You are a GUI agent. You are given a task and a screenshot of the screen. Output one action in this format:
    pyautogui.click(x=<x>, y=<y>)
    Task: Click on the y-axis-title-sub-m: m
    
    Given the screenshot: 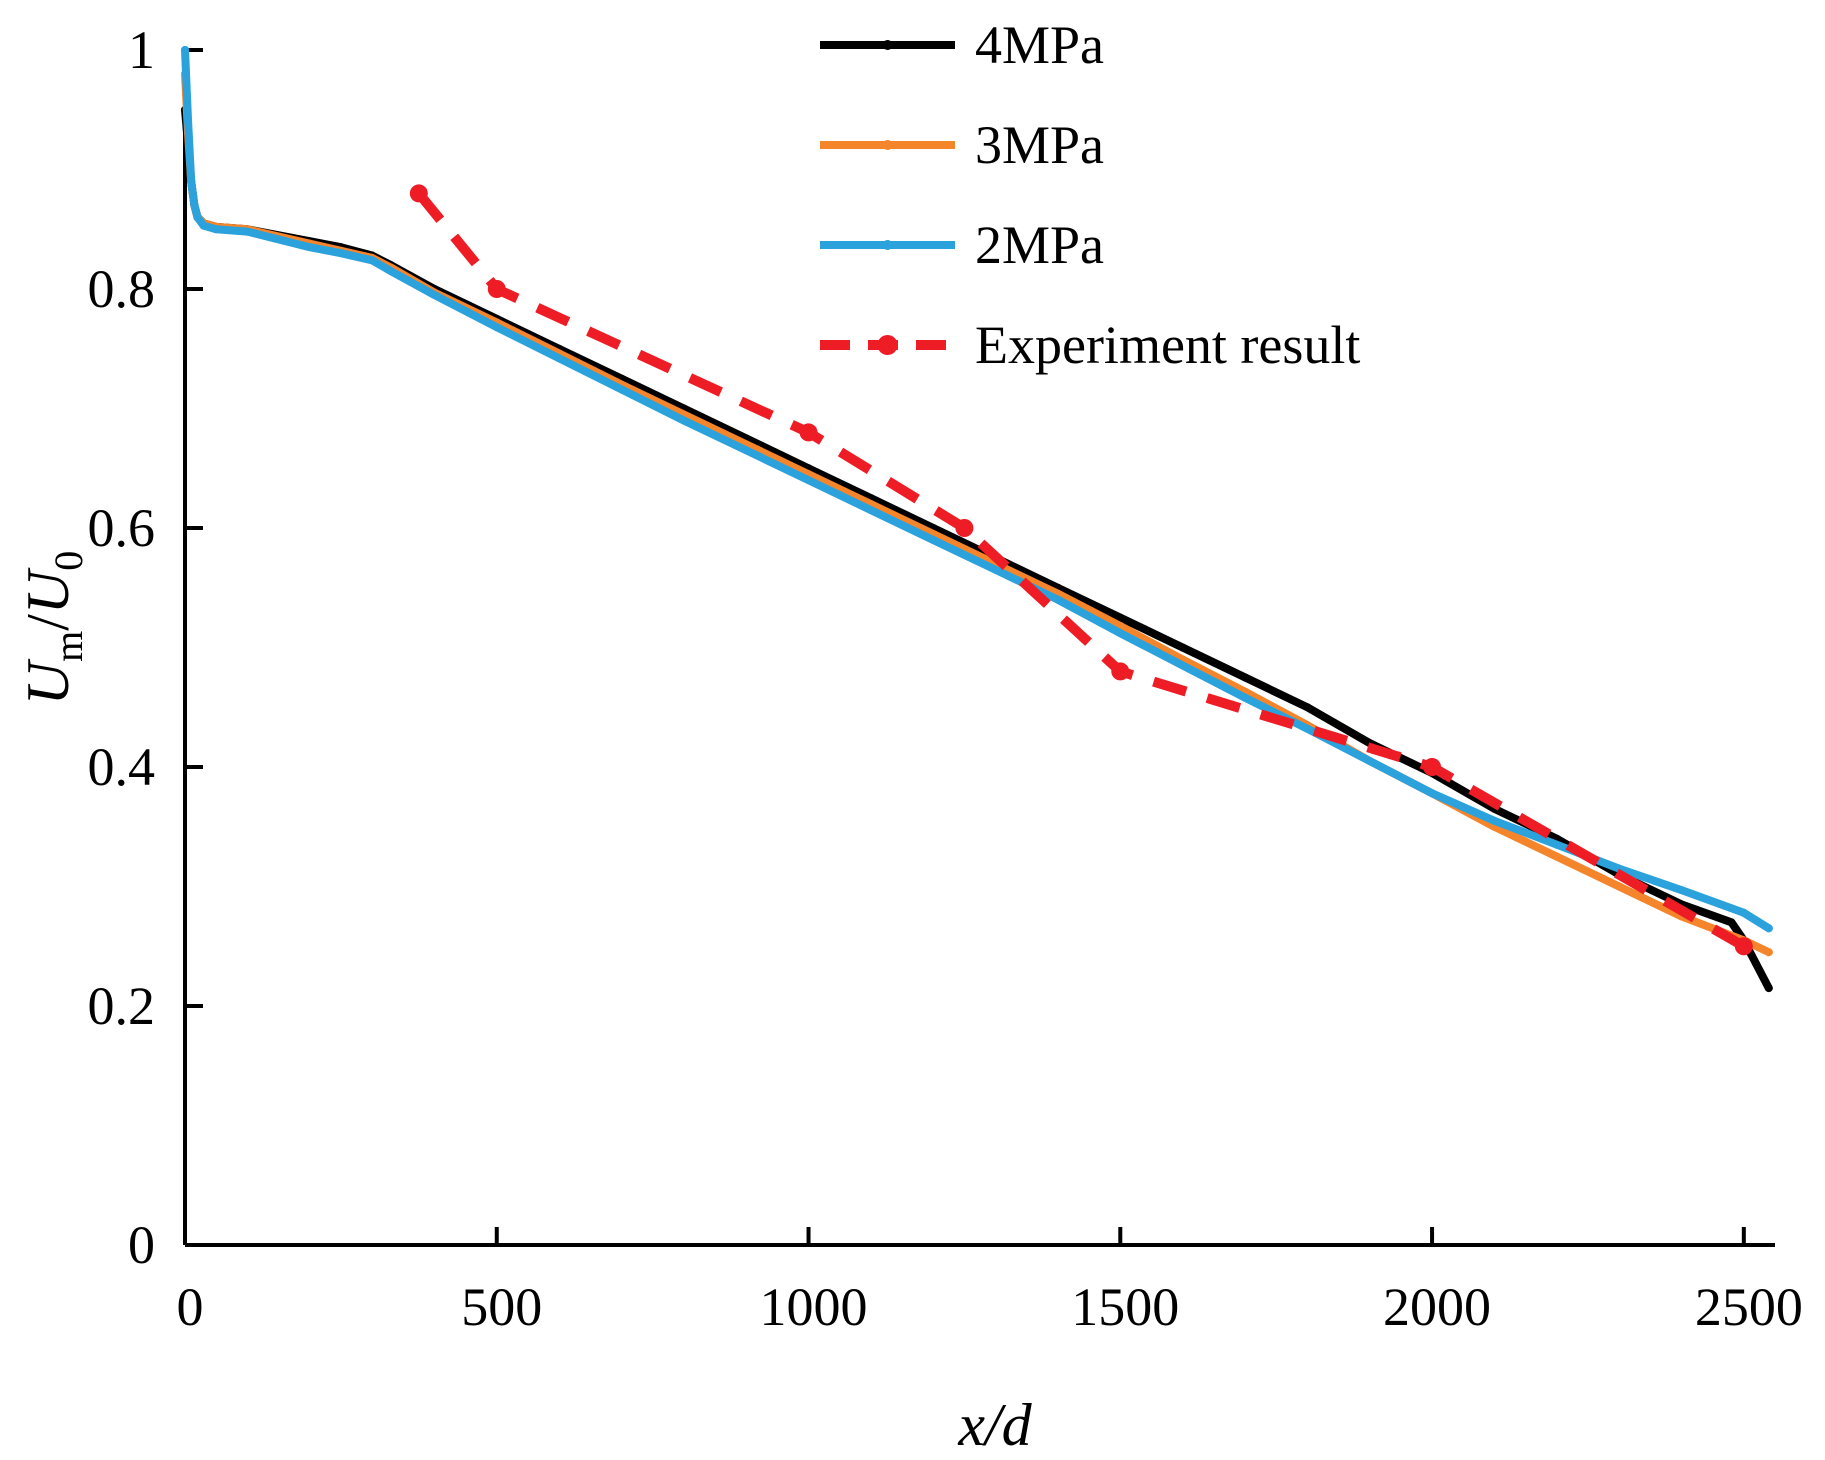 What is the action you would take?
    pyautogui.click(x=68, y=646)
    